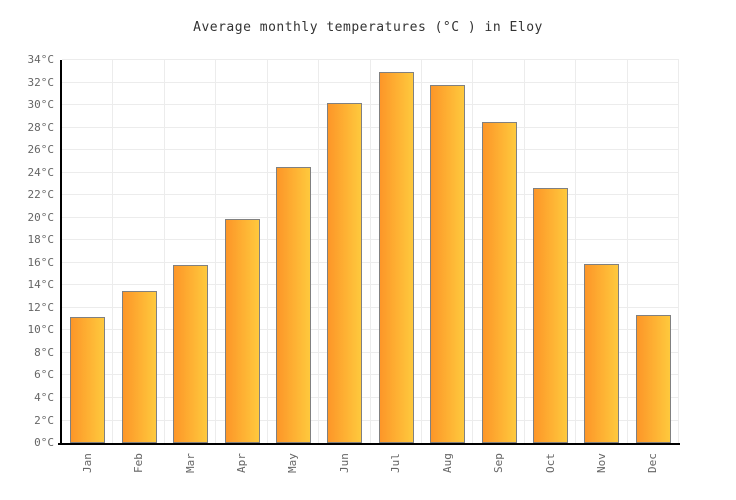  What do you see at coordinates (190, 463) in the screenshot?
I see `x-tick-label-mar: Mar` at bounding box center [190, 463].